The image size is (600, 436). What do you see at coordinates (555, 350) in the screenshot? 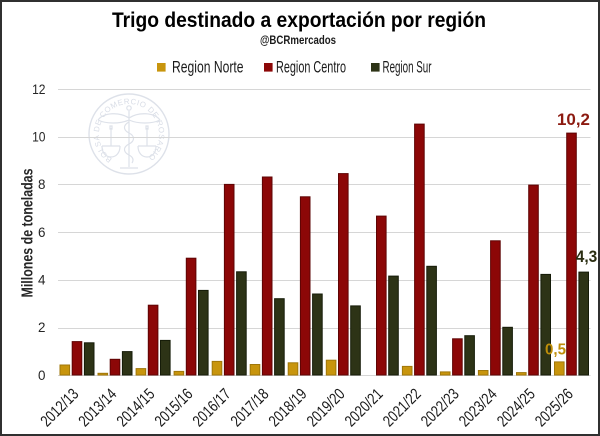
I see `svg-text: 0,5` at bounding box center [555, 350].